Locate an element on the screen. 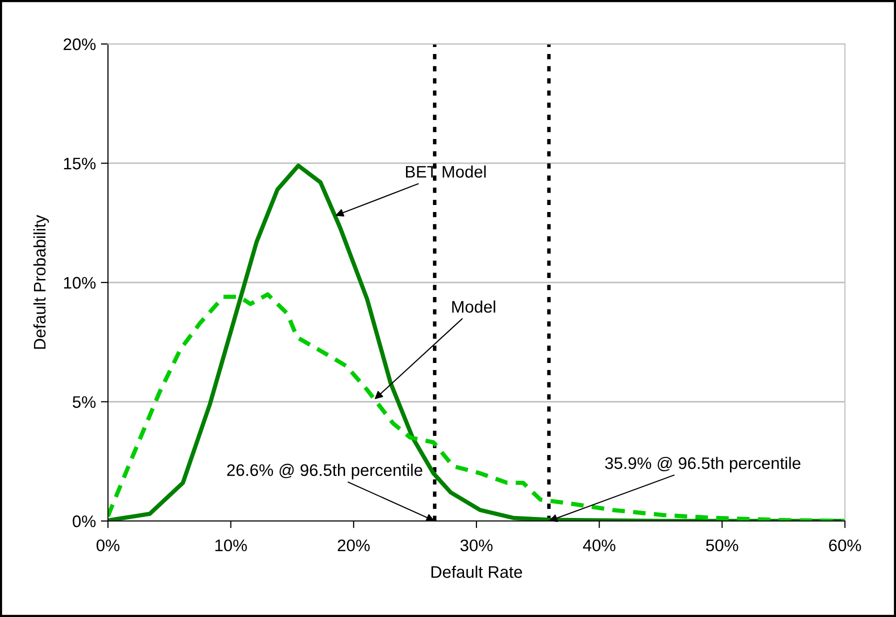 The image size is (896, 617). x-tick-label: 40% is located at coordinates (599, 545).